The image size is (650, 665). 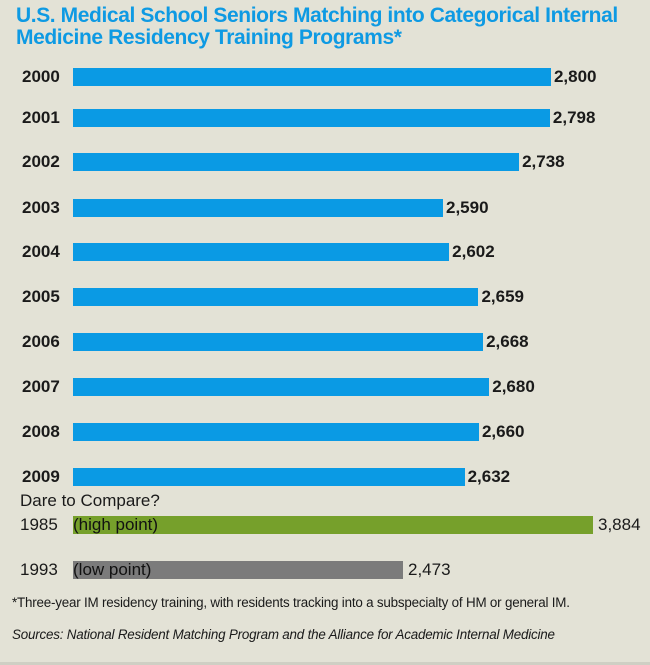 I want to click on value-label-2004: 2,602, so click(x=473, y=251).